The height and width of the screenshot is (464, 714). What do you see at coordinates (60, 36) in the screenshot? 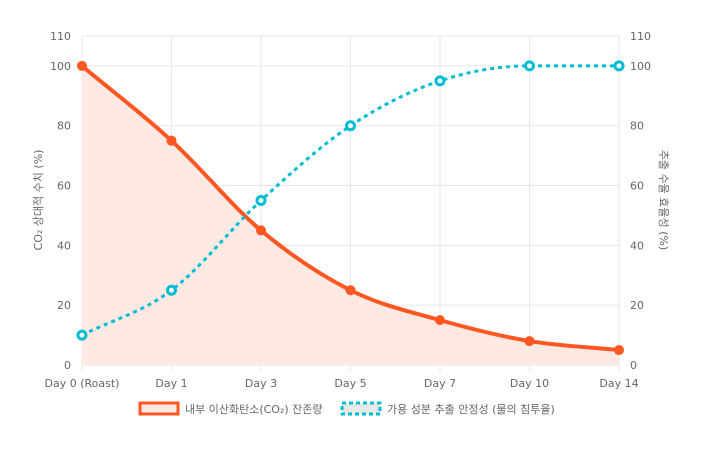
I see `y-left-tick-label: 110` at bounding box center [60, 36].